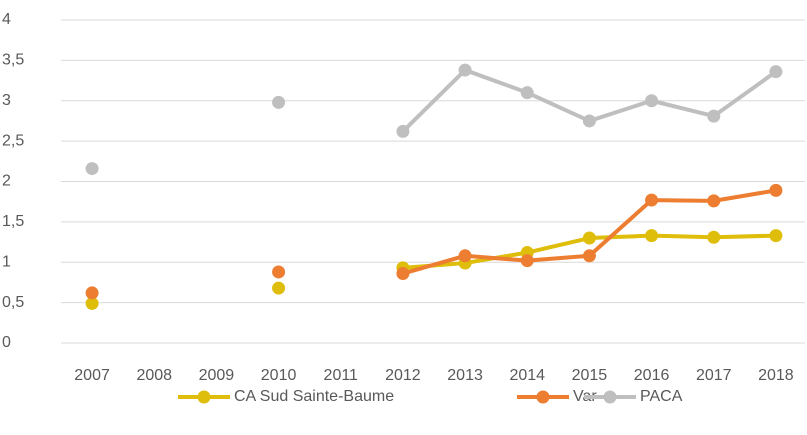 The width and height of the screenshot is (807, 435). What do you see at coordinates (6, 100) in the screenshot?
I see `y-tick-label: 3` at bounding box center [6, 100].